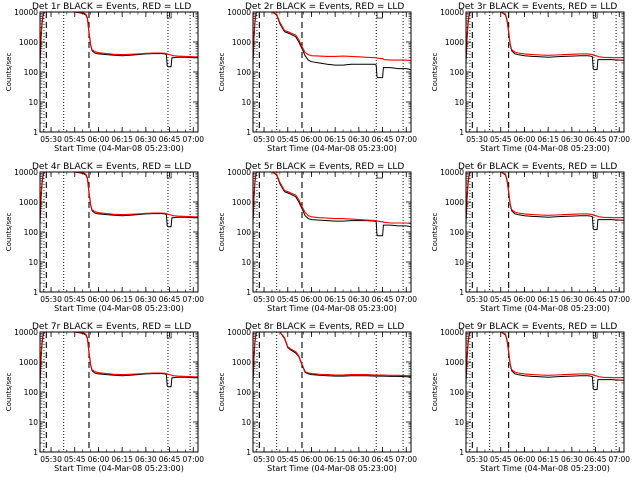 The image size is (640, 480). I want to click on panel-title: Det 4r BLACK = Events, RED = LLD, so click(111, 167).